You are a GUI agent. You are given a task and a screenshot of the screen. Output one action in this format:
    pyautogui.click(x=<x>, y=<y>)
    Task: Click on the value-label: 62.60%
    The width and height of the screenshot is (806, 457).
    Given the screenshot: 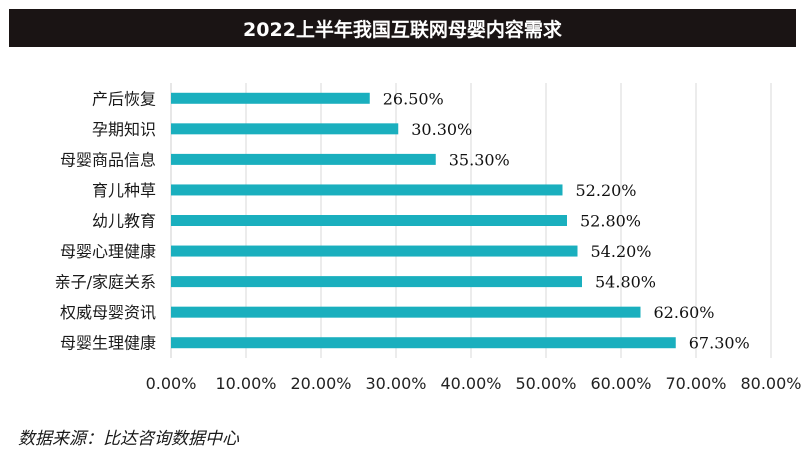 What is the action you would take?
    pyautogui.click(x=684, y=312)
    